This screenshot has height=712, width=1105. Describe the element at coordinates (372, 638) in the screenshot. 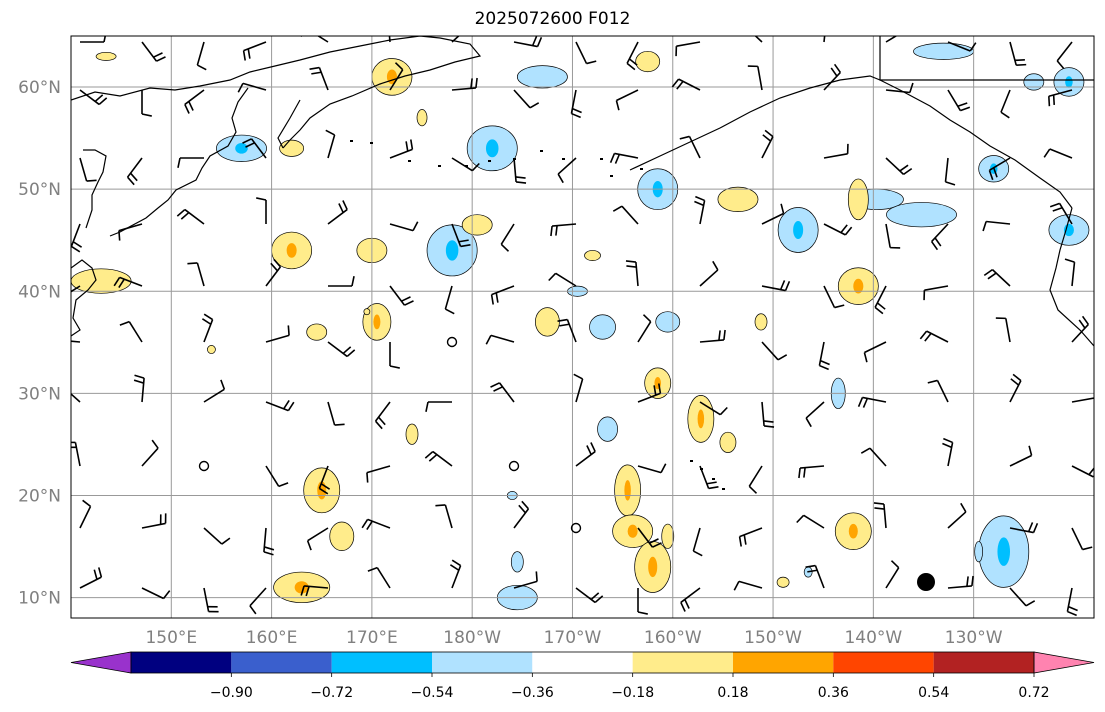

I see `lon-tick-label: 170°E` at that location.